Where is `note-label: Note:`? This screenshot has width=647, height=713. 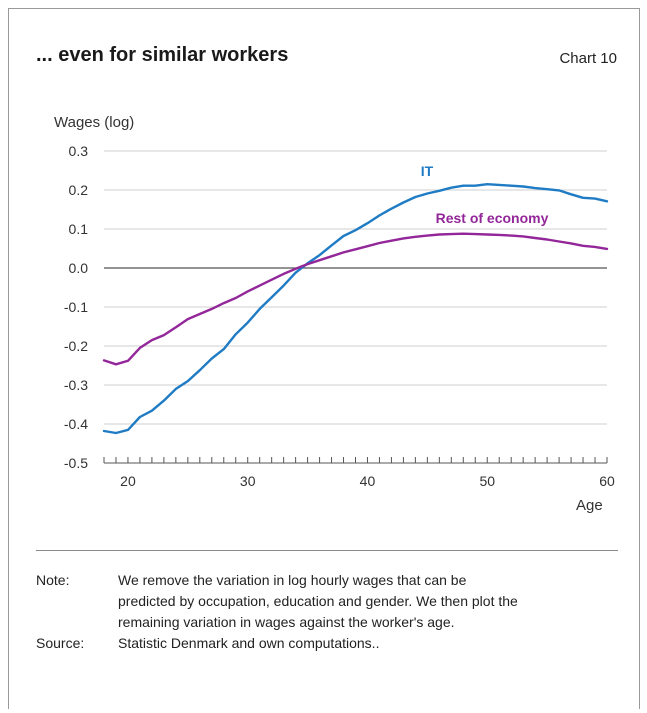
note-label: Note: is located at coordinates (53, 580).